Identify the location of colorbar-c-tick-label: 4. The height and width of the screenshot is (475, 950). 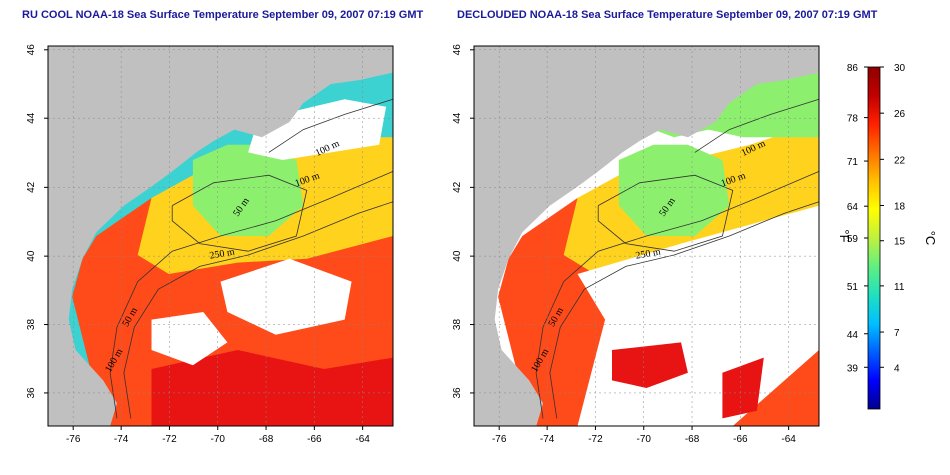
(897, 368).